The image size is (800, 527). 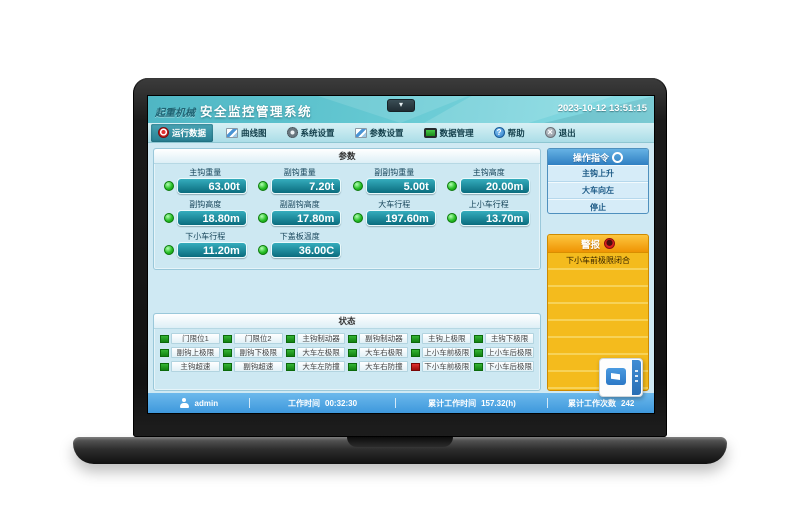 I want to click on command-row-0: 主钩上升, so click(x=598, y=173).